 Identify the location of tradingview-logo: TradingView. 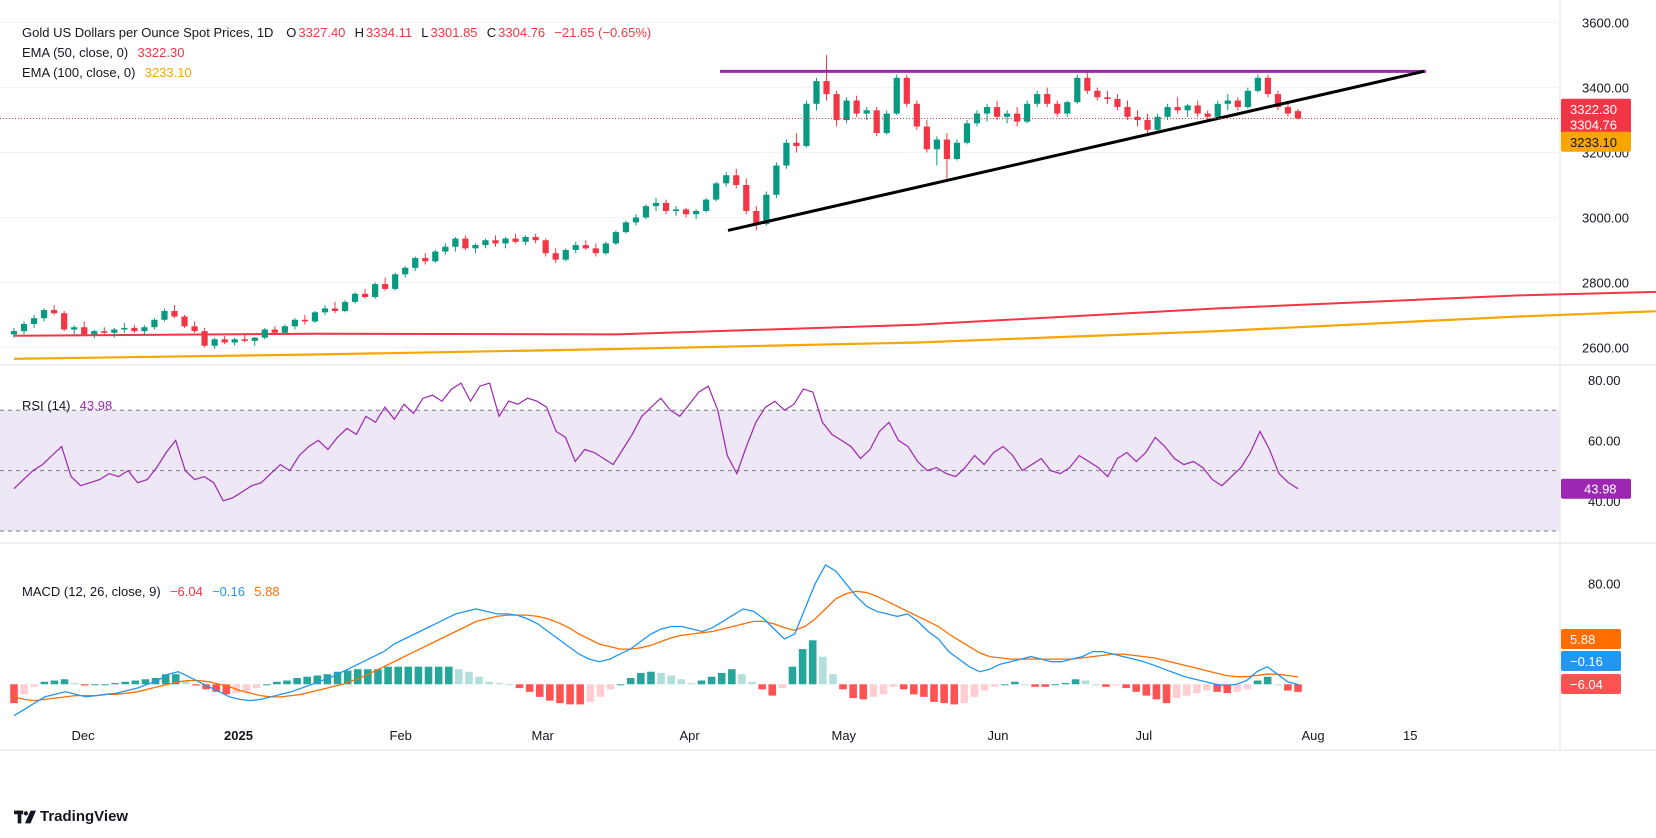
(71, 816).